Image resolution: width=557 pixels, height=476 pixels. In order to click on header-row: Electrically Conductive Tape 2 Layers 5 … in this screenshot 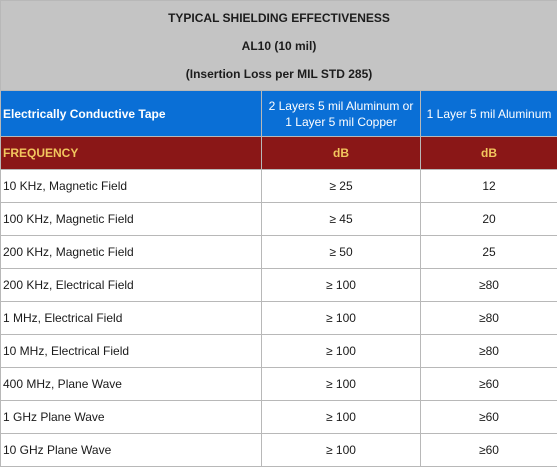, I will do `click(278, 113)`.